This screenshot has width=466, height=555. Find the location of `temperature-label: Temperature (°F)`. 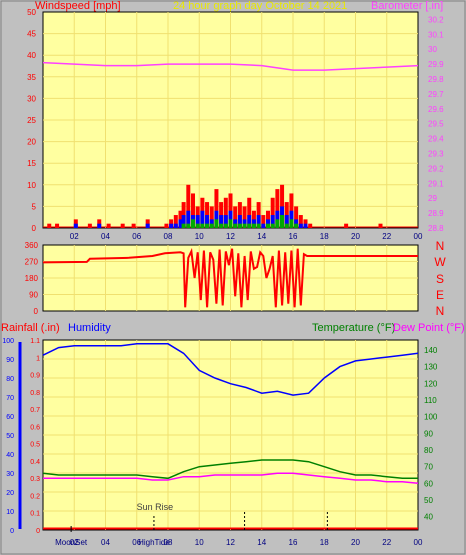

temperature-label: Temperature (°F) is located at coordinates (353, 328).